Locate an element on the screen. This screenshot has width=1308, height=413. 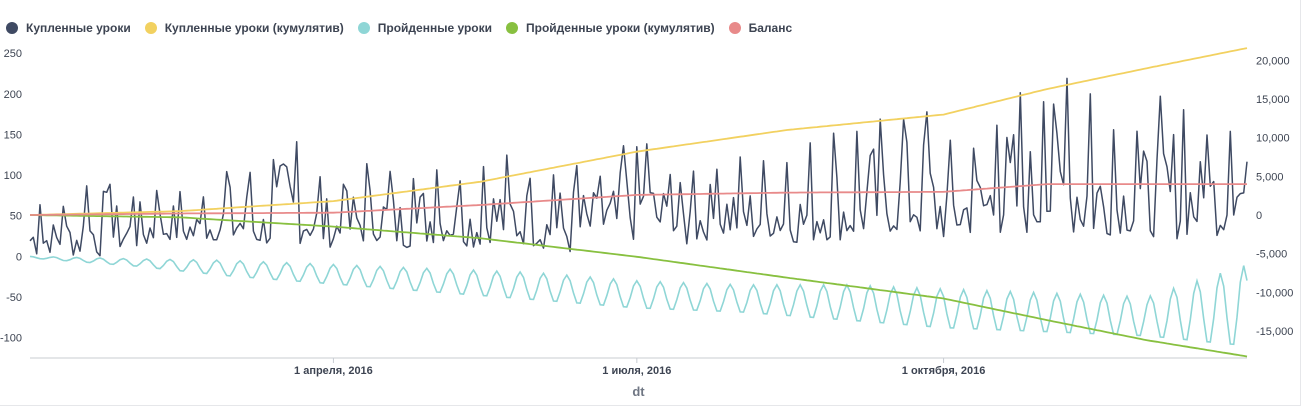
series-line-balance is located at coordinates (638, 199).